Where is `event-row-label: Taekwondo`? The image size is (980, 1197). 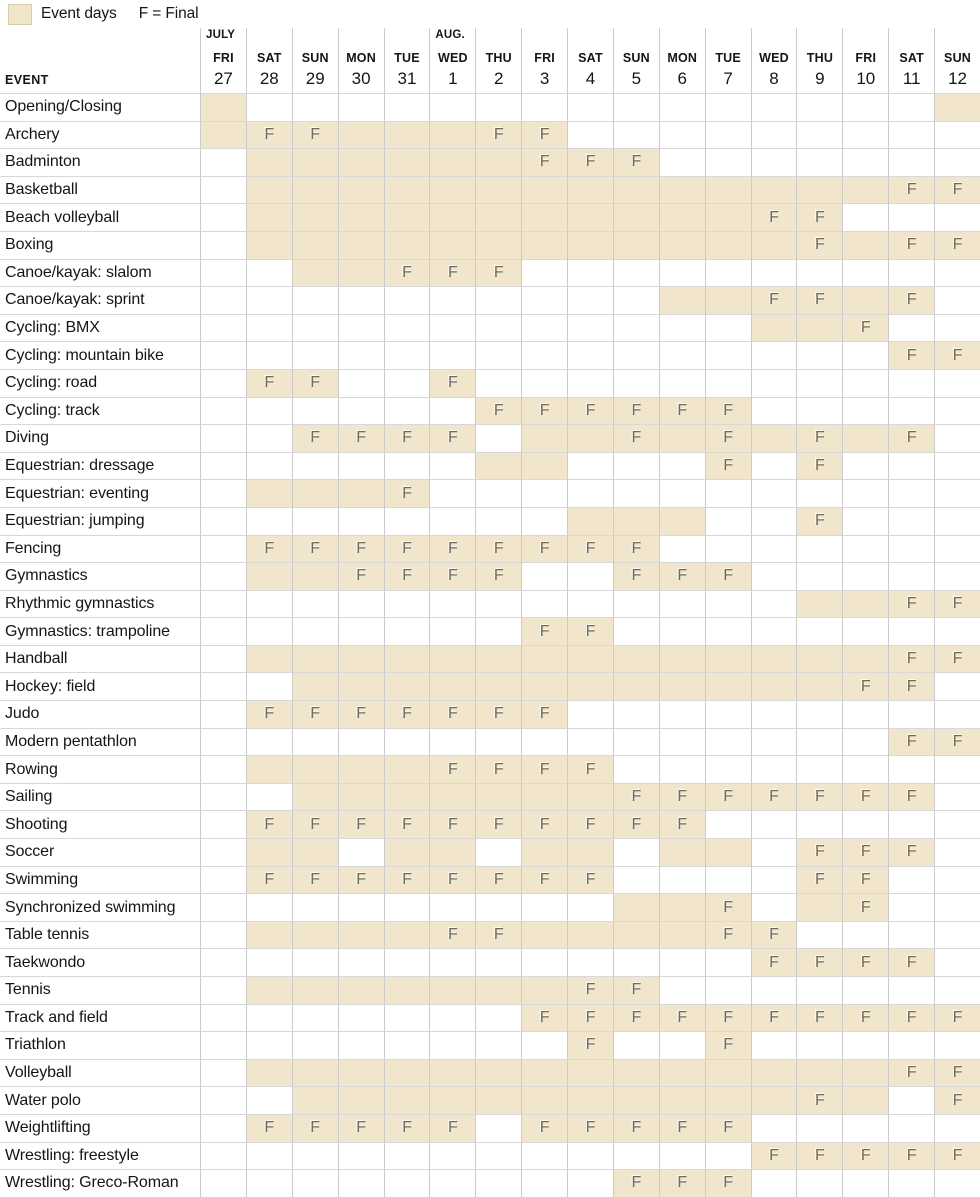
event-row-label: Taekwondo is located at coordinates (100, 962).